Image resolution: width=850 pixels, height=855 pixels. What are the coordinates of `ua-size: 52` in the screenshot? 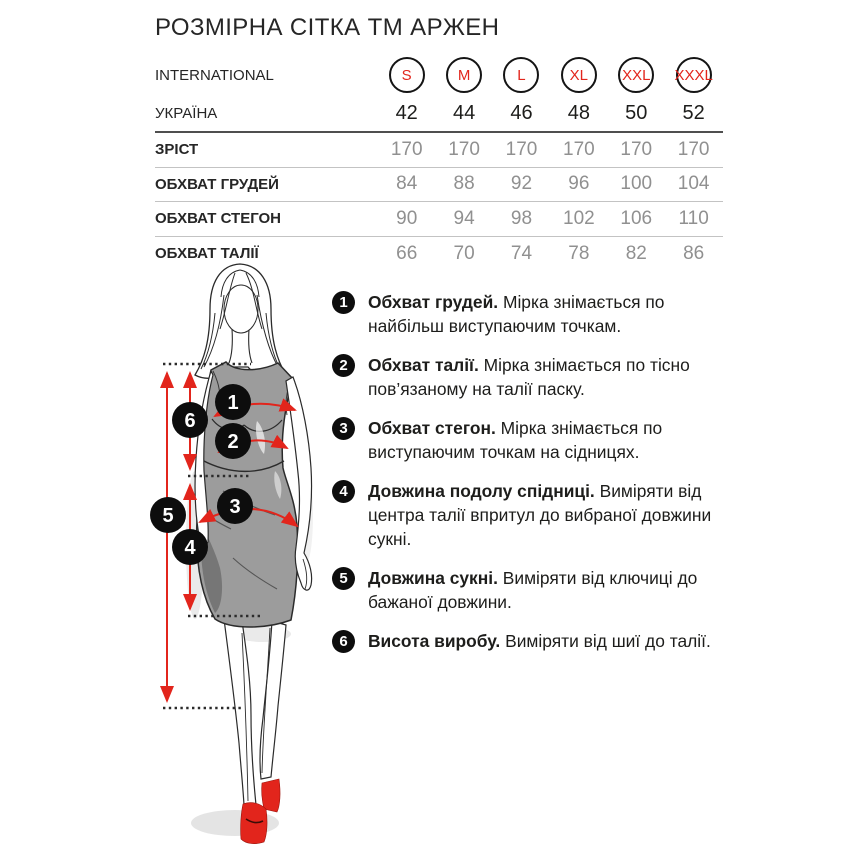 It's located at (693, 112).